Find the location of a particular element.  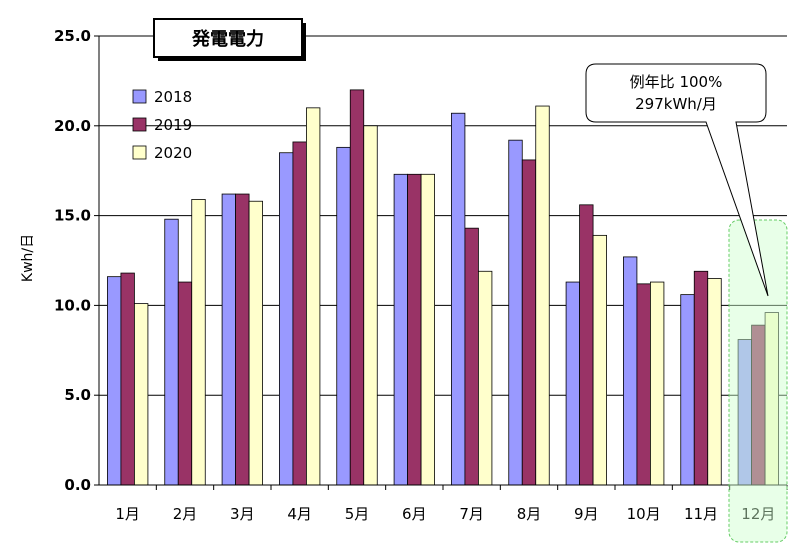

x-category-label: 7月 is located at coordinates (471, 514).